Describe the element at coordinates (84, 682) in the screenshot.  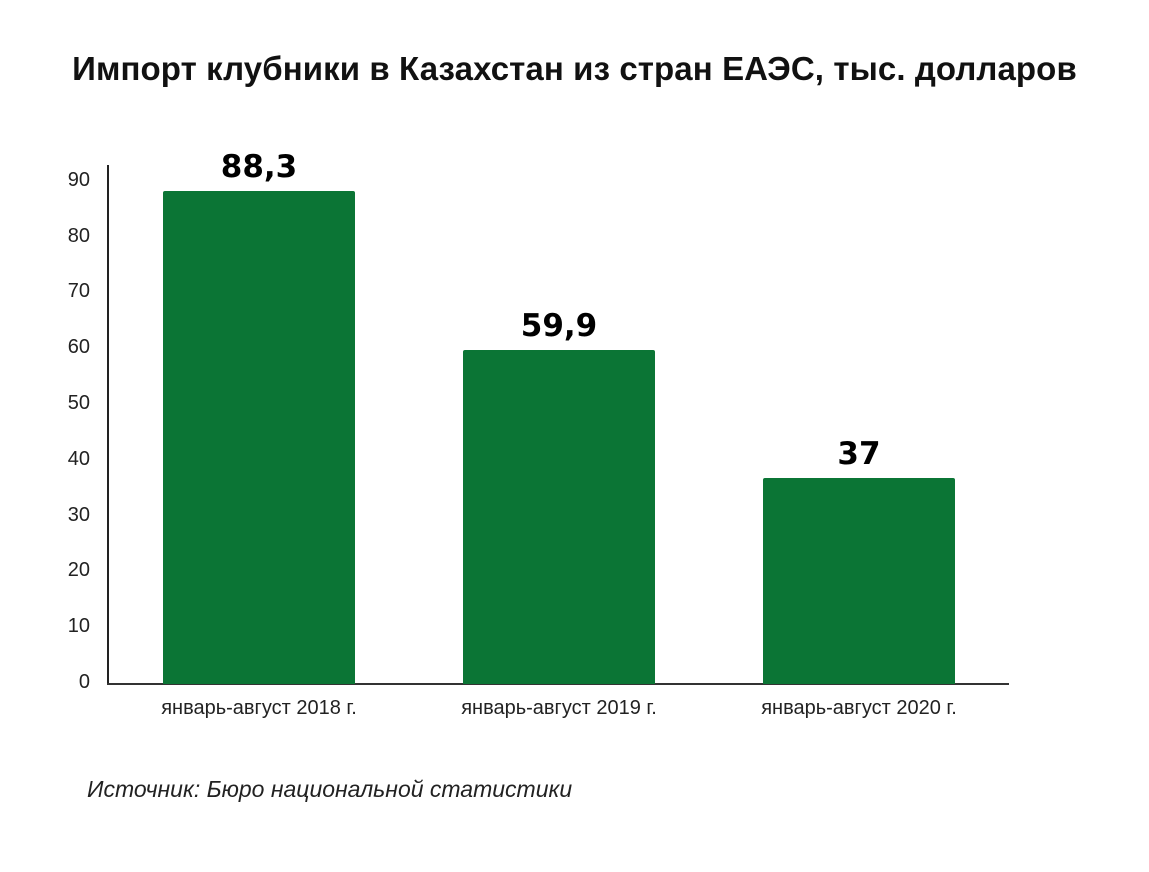
I see `y-tick-label: 0` at that location.